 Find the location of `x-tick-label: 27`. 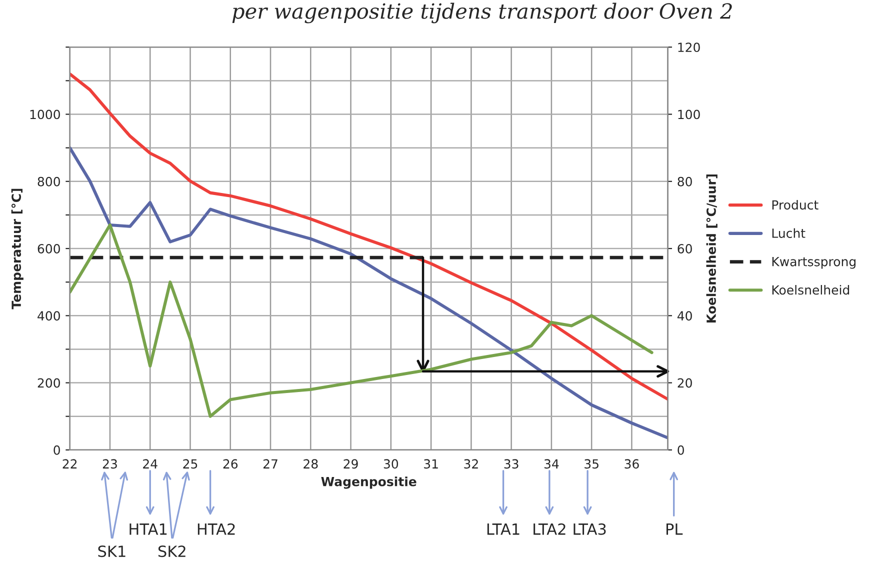

x-tick-label: 27 is located at coordinates (270, 463).